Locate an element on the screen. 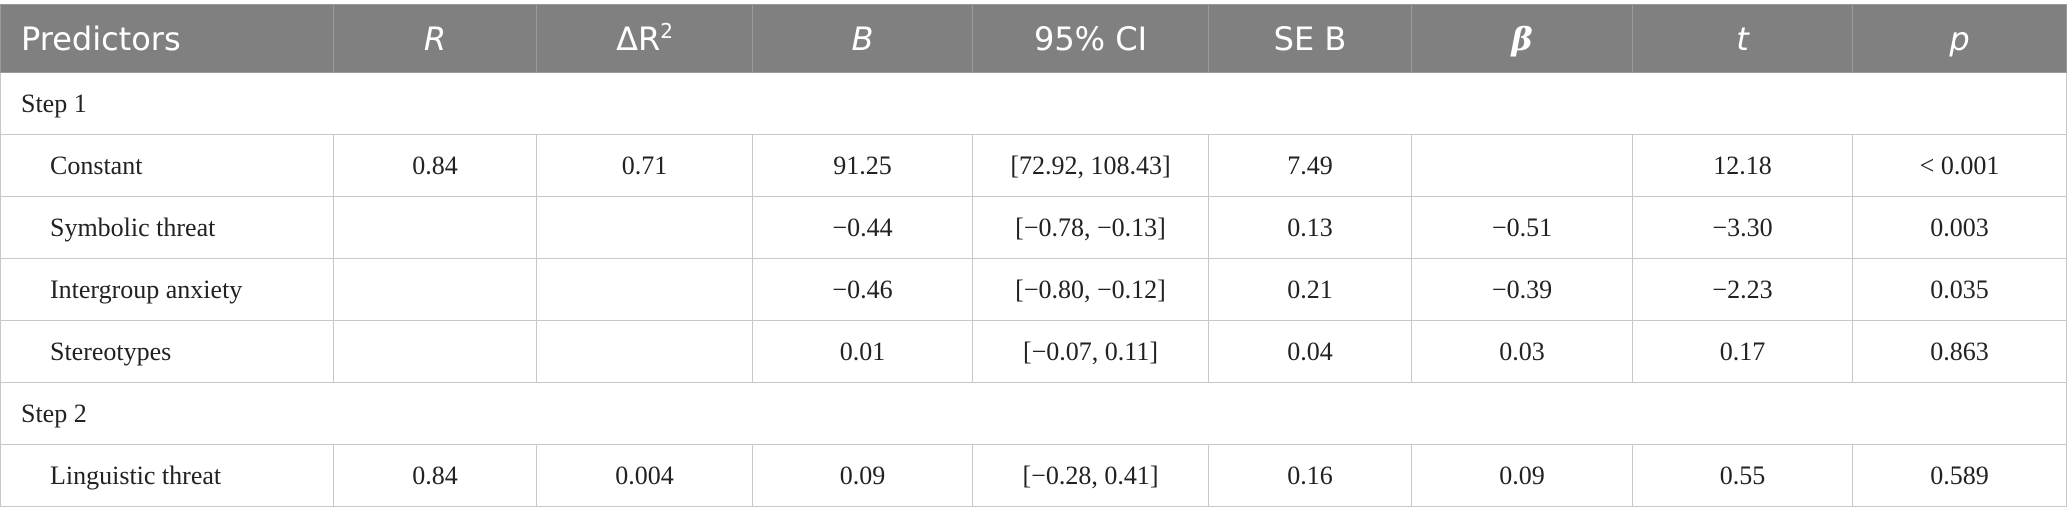  t-cell: 0.17 is located at coordinates (1742, 351).